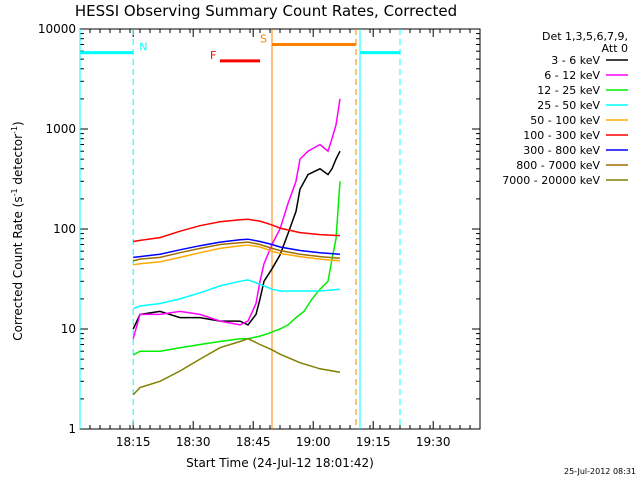 The width and height of the screenshot is (640, 480). What do you see at coordinates (60, 129) in the screenshot?
I see `y-tick-label: 1000` at bounding box center [60, 129].